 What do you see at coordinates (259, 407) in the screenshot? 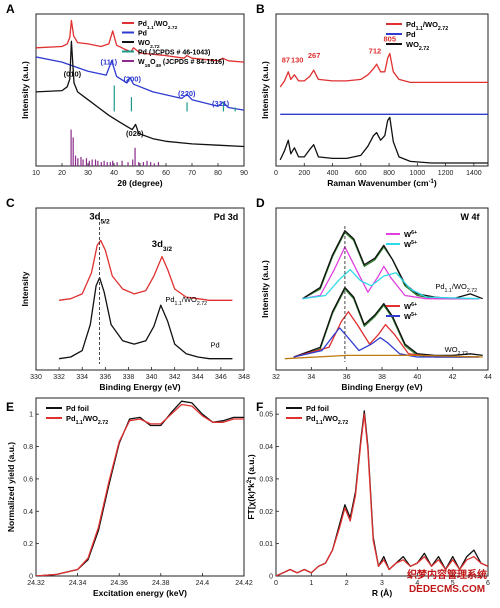
I see `panel-label: F` at bounding box center [259, 407].